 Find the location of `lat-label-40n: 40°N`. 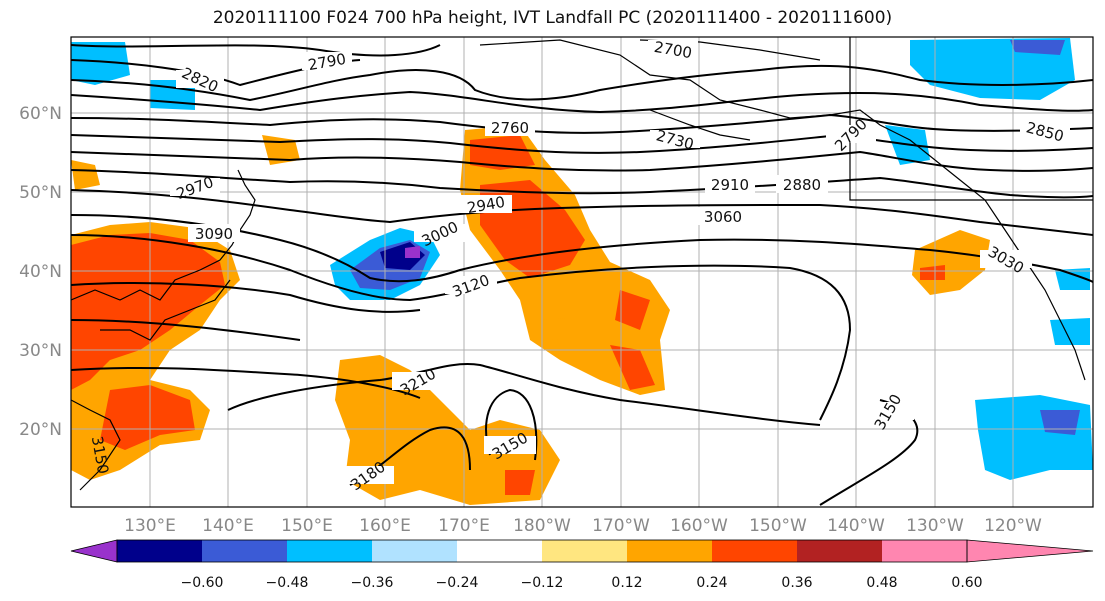

lat-label-40n: 40°N is located at coordinates (40, 272).